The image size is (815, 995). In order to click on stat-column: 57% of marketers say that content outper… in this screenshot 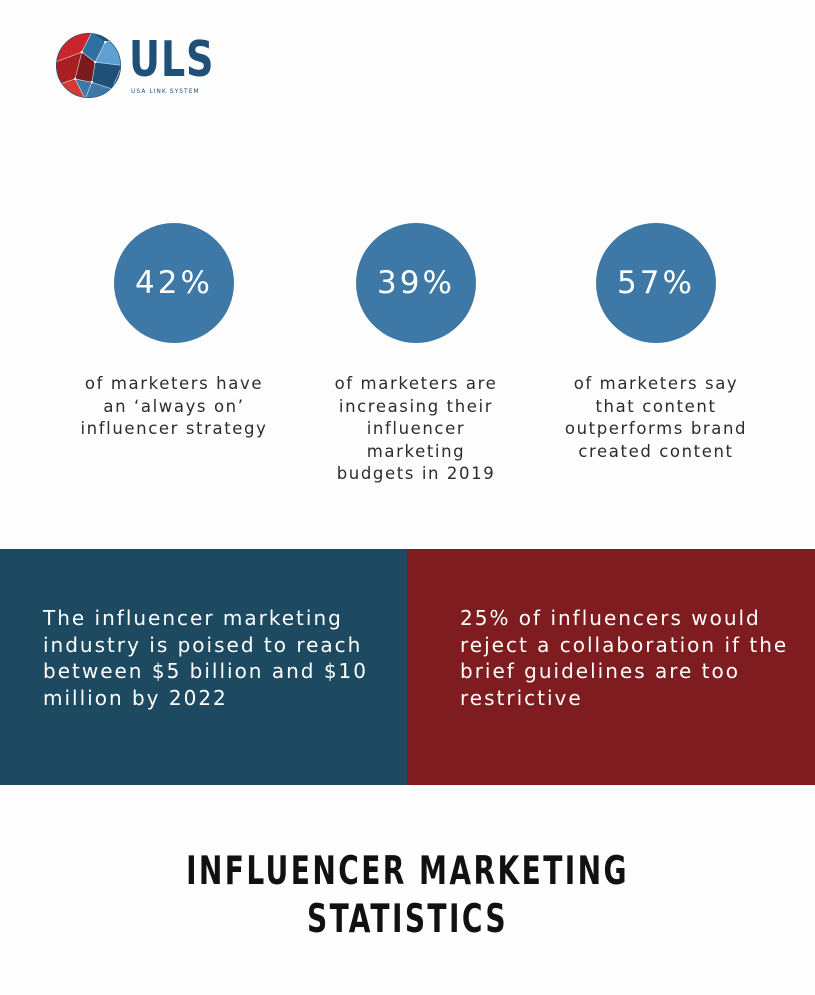, I will do `click(656, 343)`.